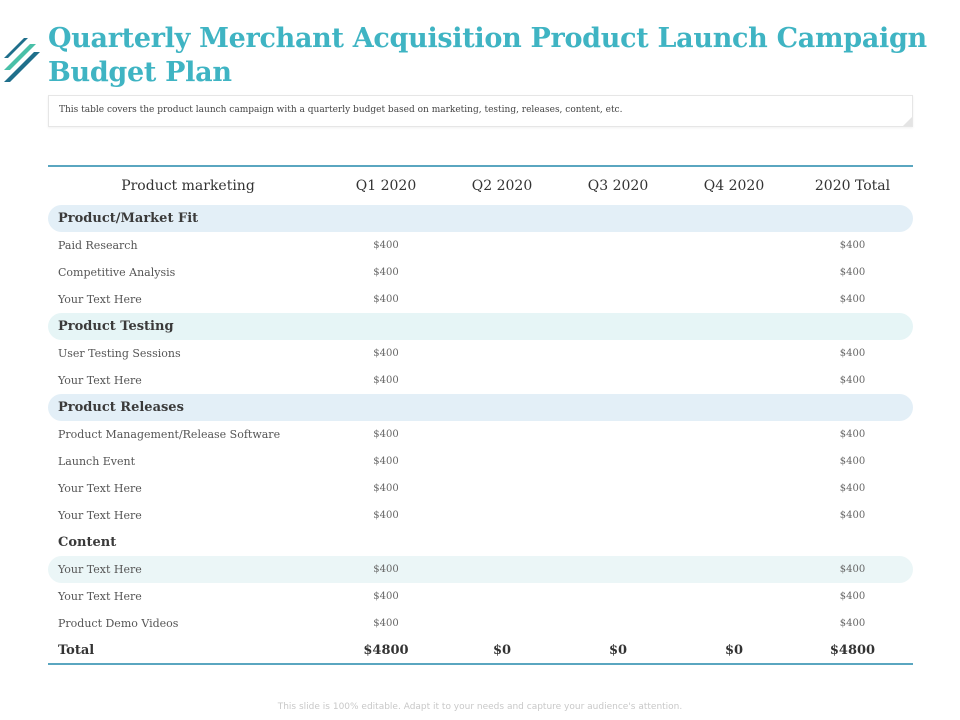 The image size is (960, 720). I want to click on total-year: $4800, so click(852, 650).